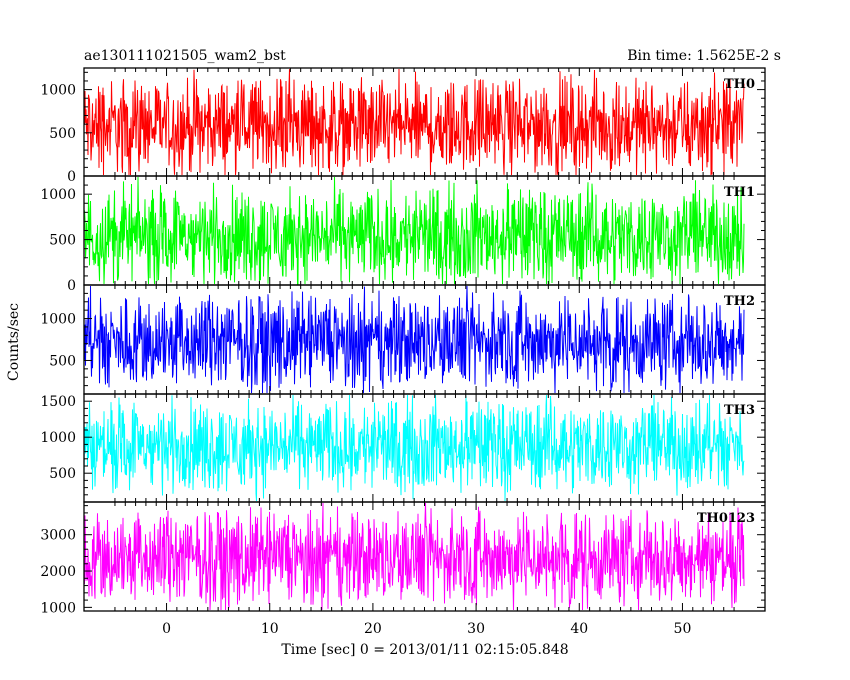 The height and width of the screenshot is (680, 850). Describe the element at coordinates (739, 84) in the screenshot. I see `panel-label-th0: TH0` at that location.